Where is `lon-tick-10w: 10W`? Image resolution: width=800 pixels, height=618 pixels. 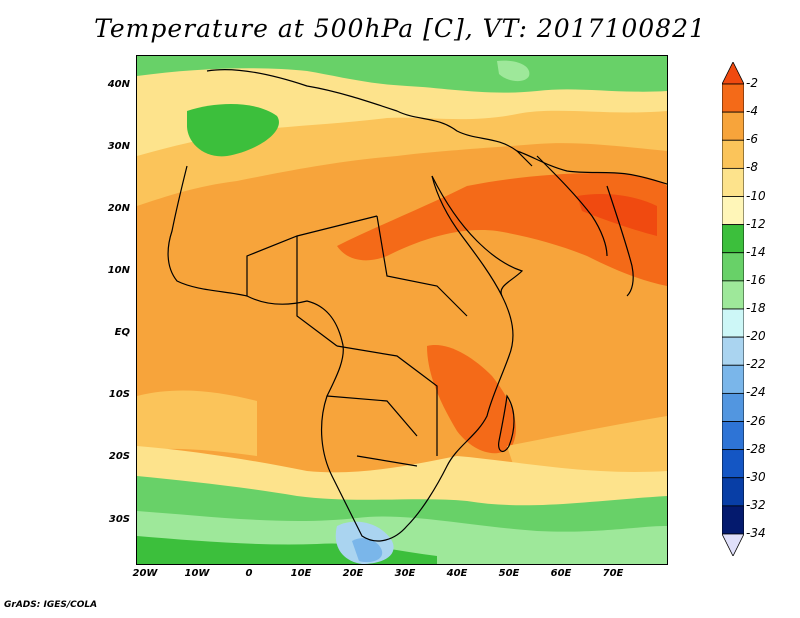 lon-tick-10w: 10W is located at coordinates (197, 573).